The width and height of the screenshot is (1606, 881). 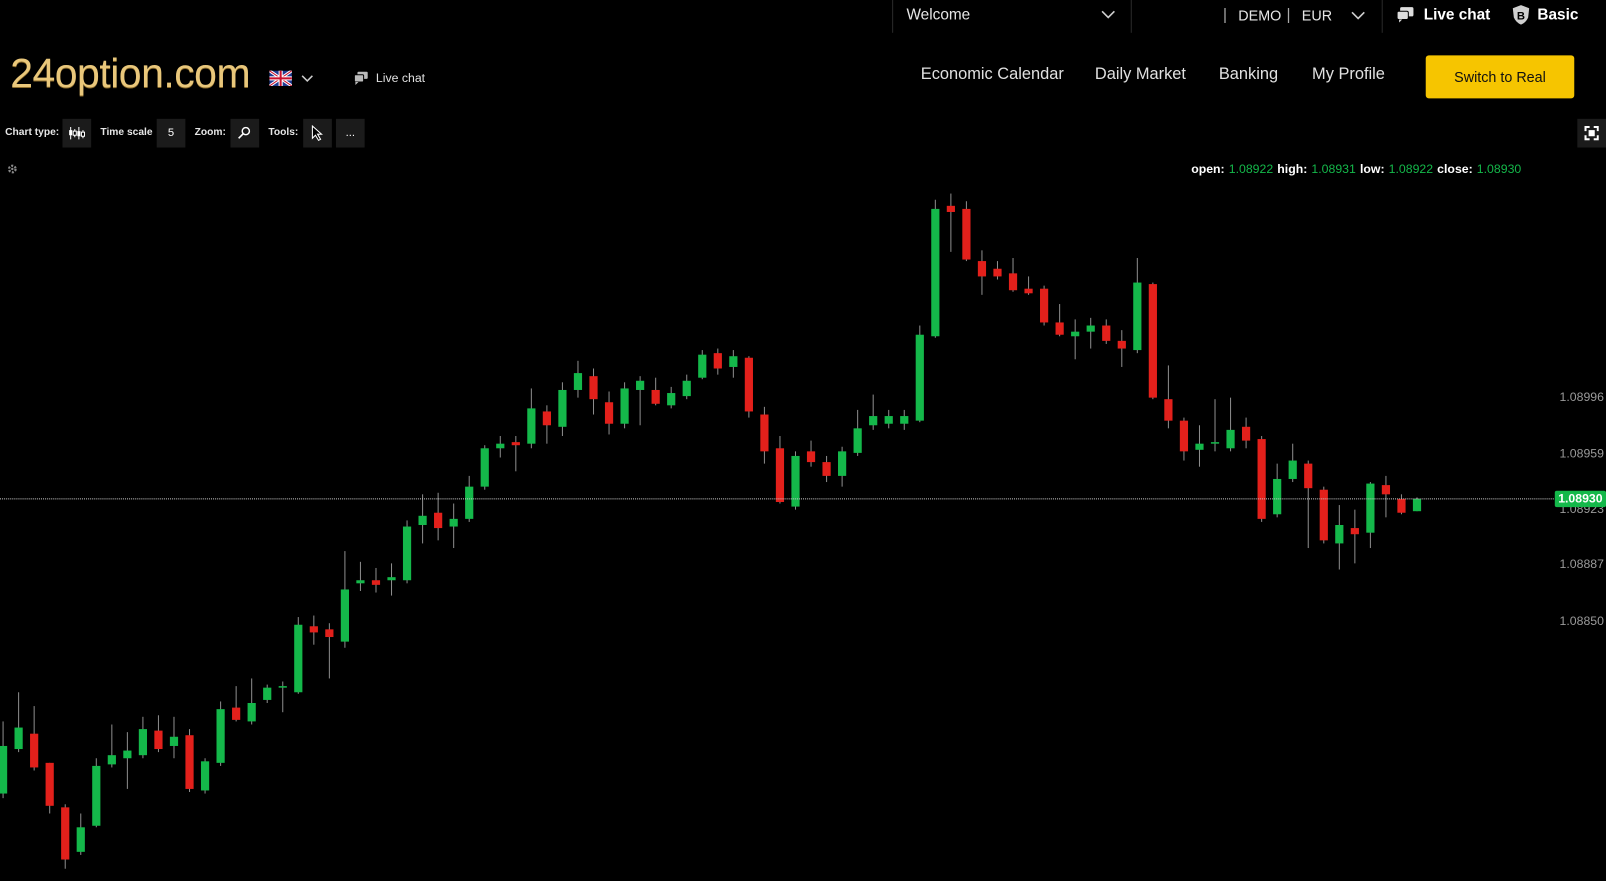 I want to click on currency: EUR, so click(x=1317, y=15).